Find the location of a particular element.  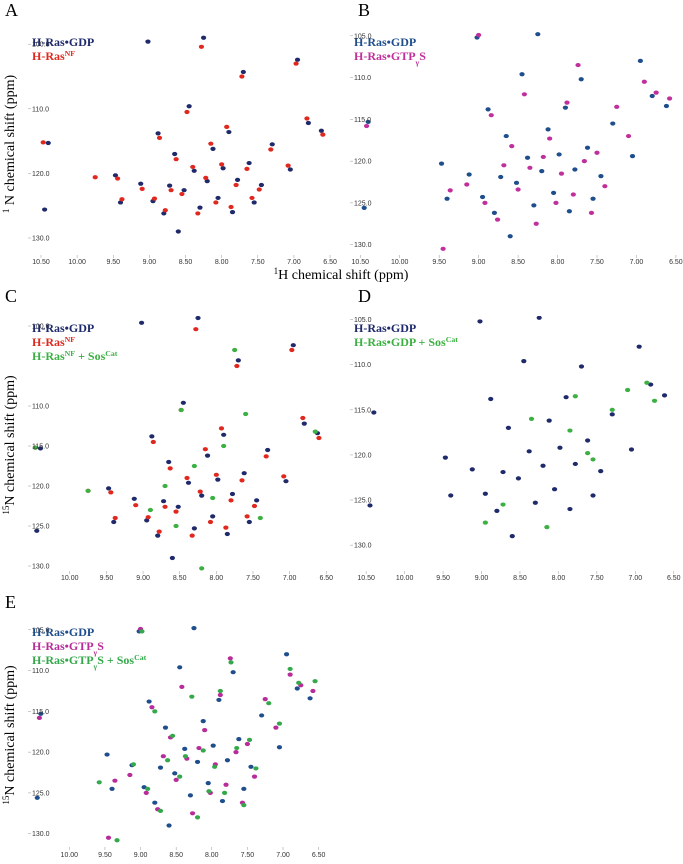

y-tick-label: 130.0 is located at coordinates (41, 567).